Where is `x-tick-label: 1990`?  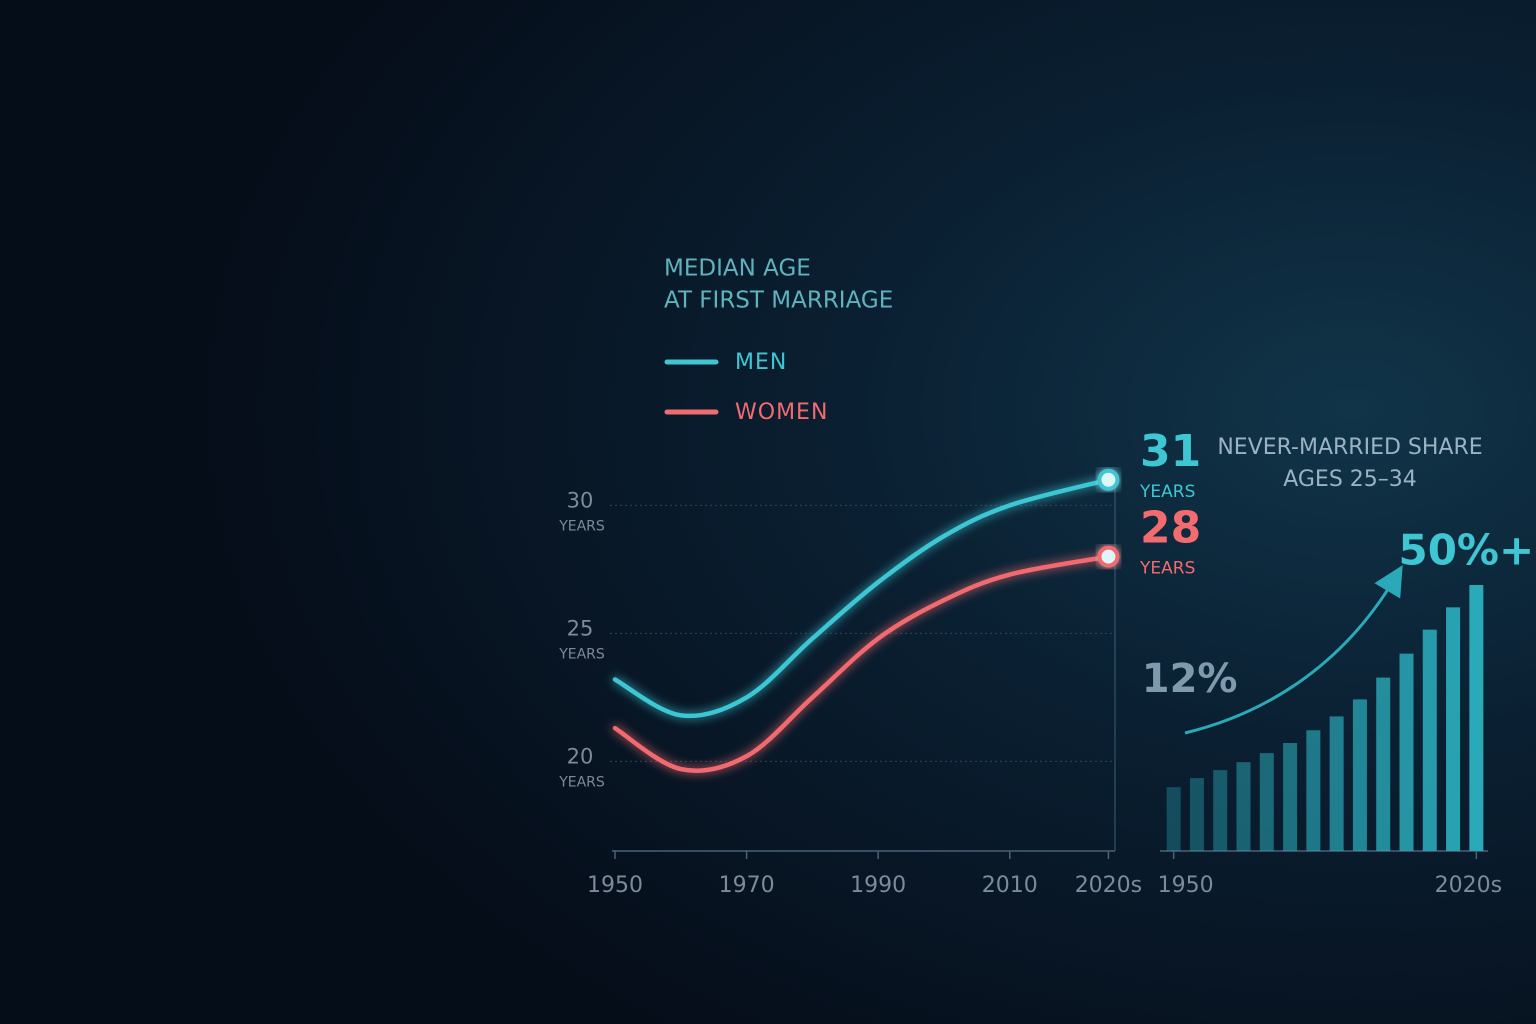
x-tick-label: 1990 is located at coordinates (878, 885).